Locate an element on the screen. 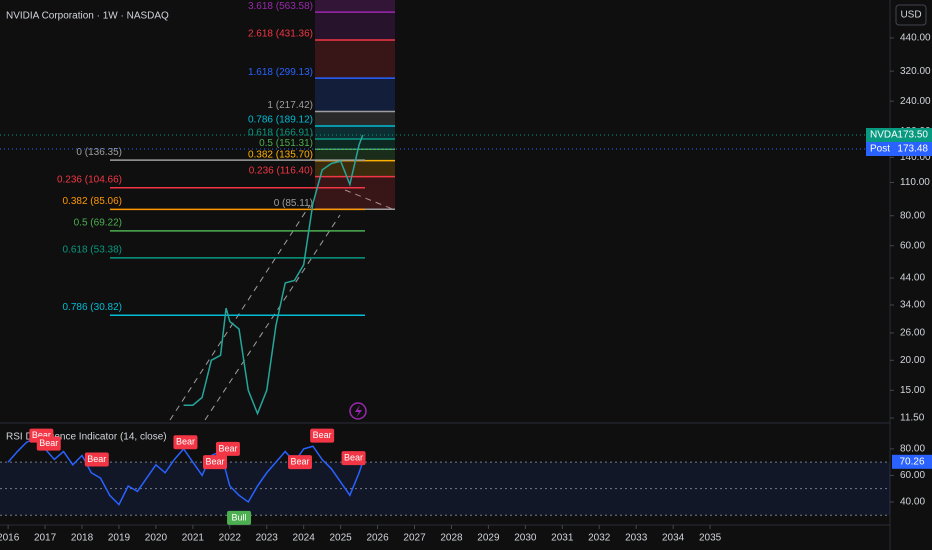 The height and width of the screenshot is (550, 932). x-tick-label: 2023 is located at coordinates (267, 538).